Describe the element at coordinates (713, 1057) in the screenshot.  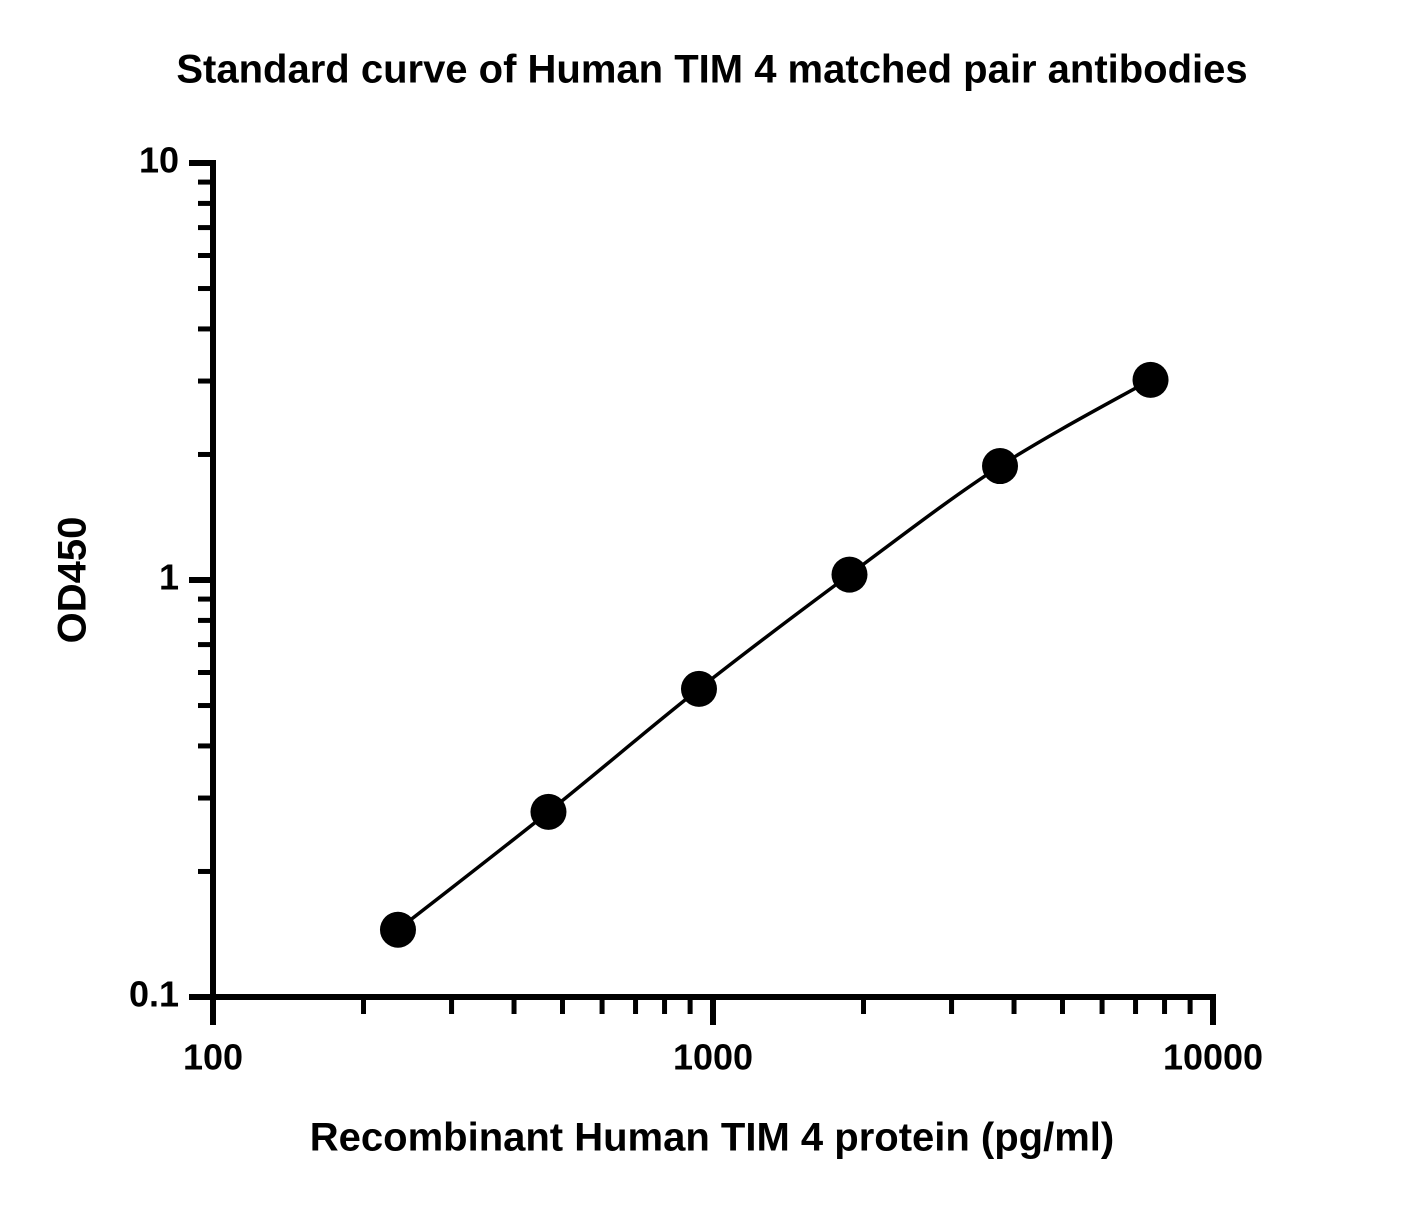
I see `x-tick-label: 1000` at that location.